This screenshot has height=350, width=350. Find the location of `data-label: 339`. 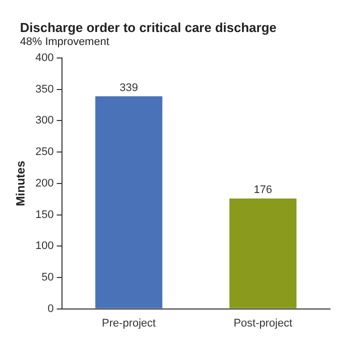

data-label: 339 is located at coordinates (129, 88).